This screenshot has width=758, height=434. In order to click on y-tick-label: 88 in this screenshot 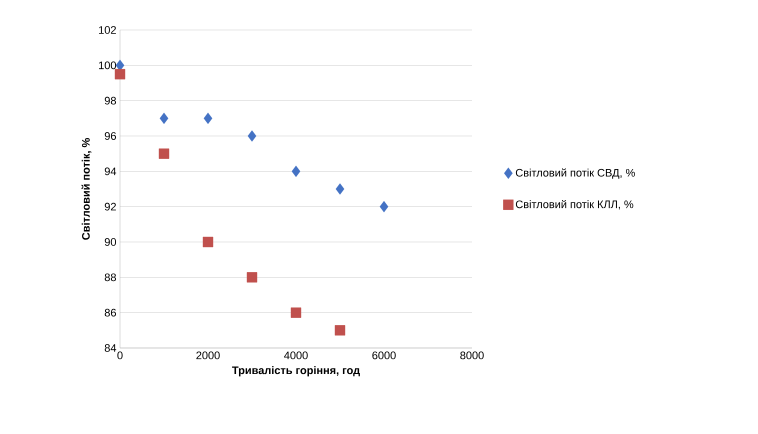, I will do `click(110, 277)`.